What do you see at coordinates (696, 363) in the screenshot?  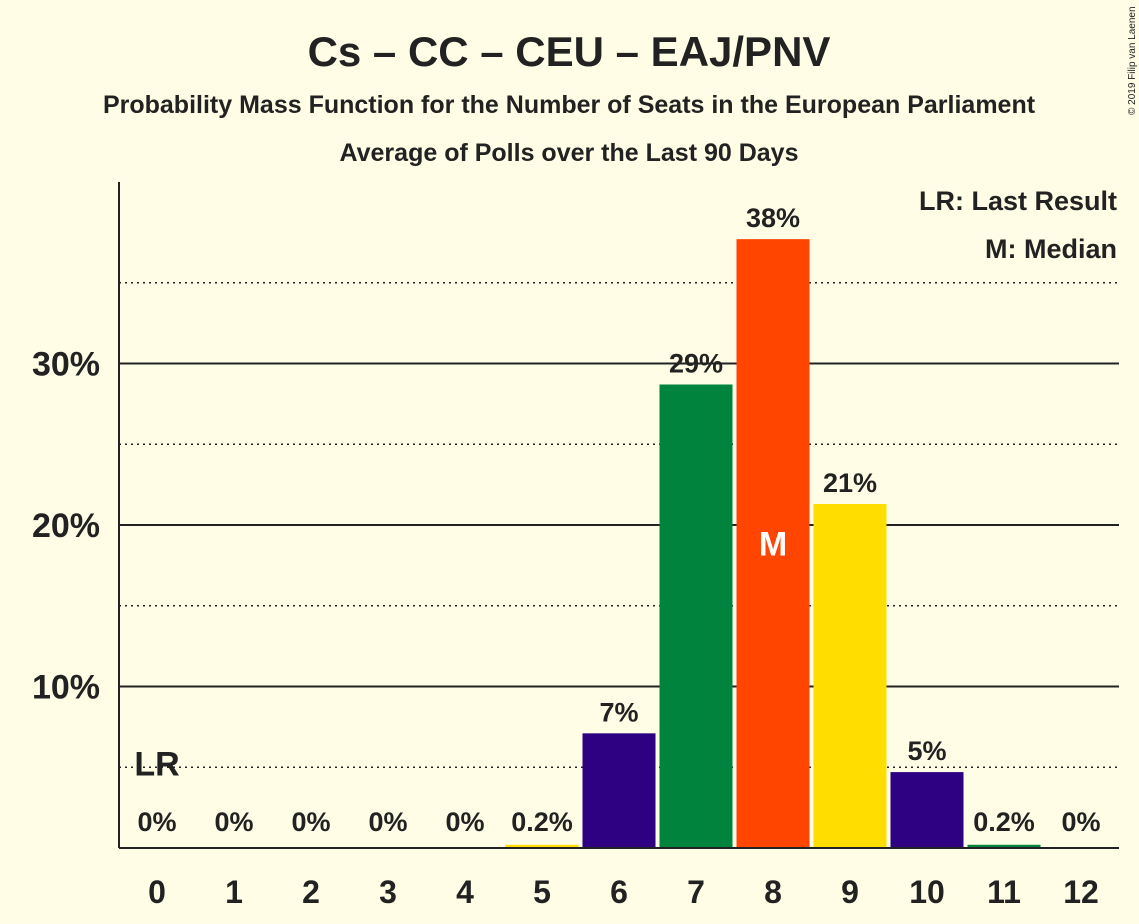 I see `data-label-seat-7: 29%` at bounding box center [696, 363].